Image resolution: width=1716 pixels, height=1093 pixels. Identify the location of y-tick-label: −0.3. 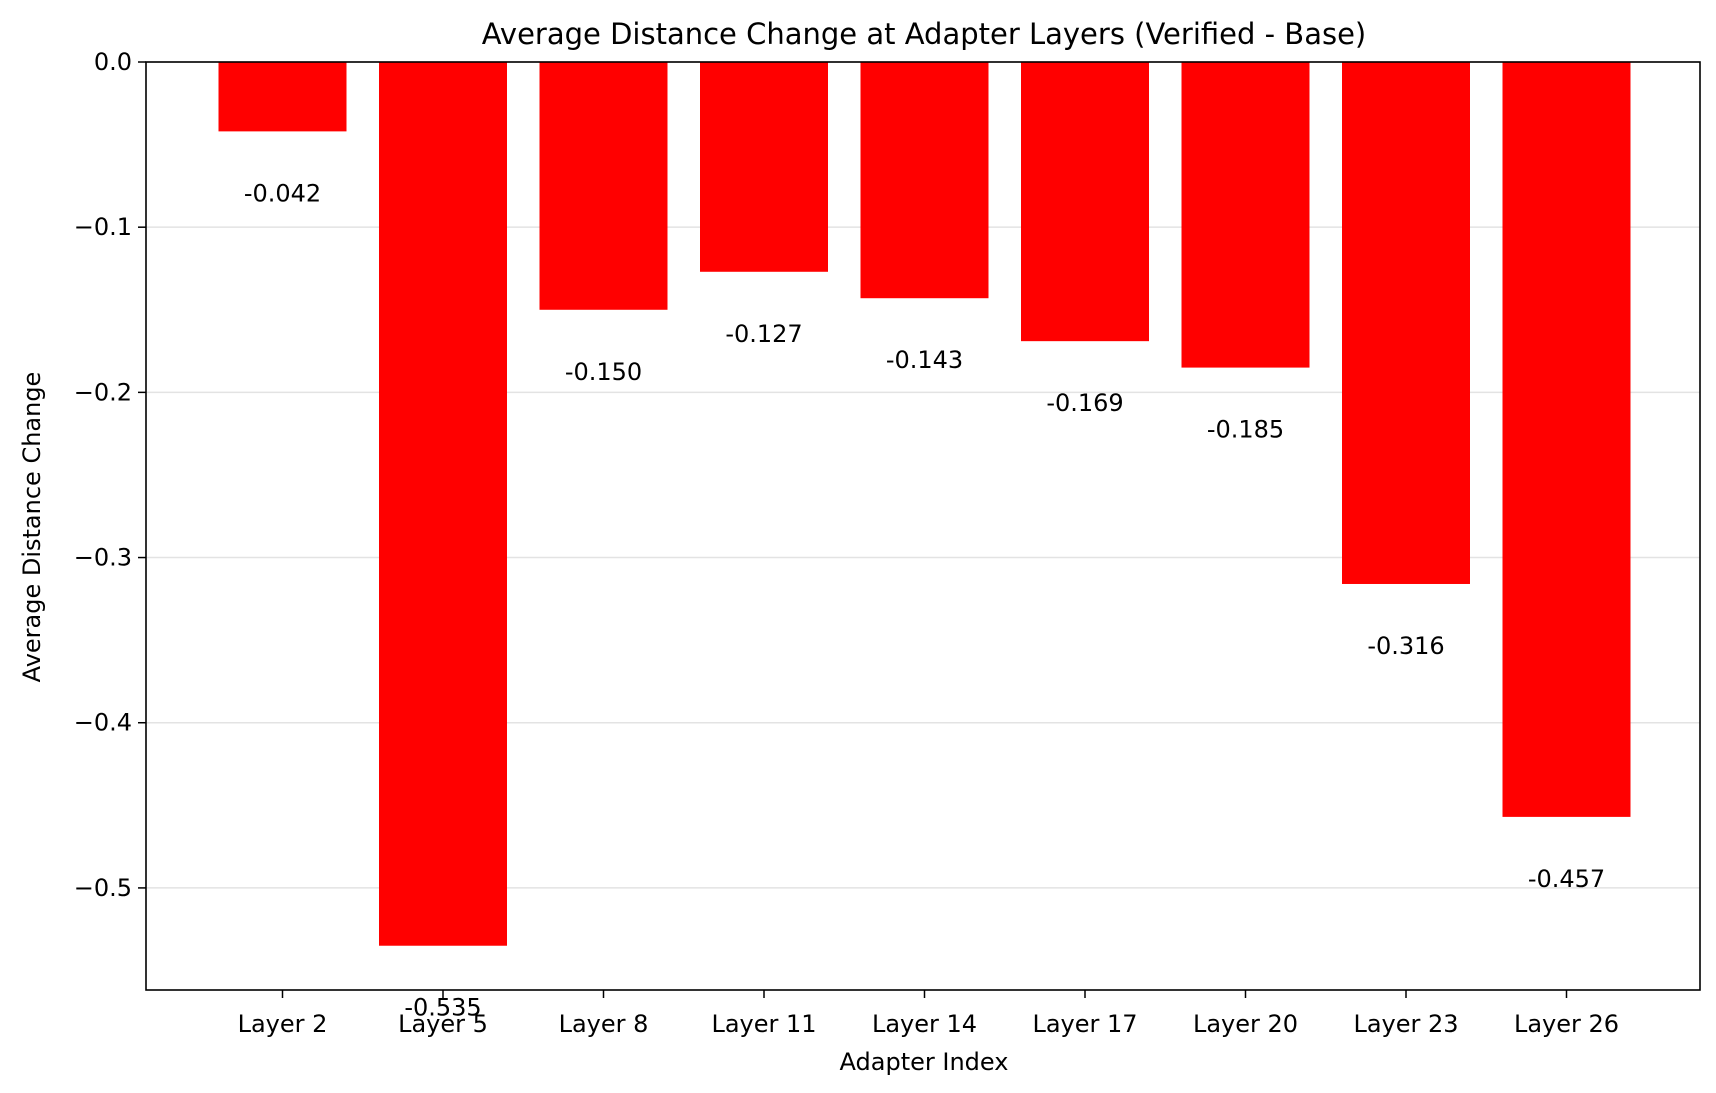
(103, 558).